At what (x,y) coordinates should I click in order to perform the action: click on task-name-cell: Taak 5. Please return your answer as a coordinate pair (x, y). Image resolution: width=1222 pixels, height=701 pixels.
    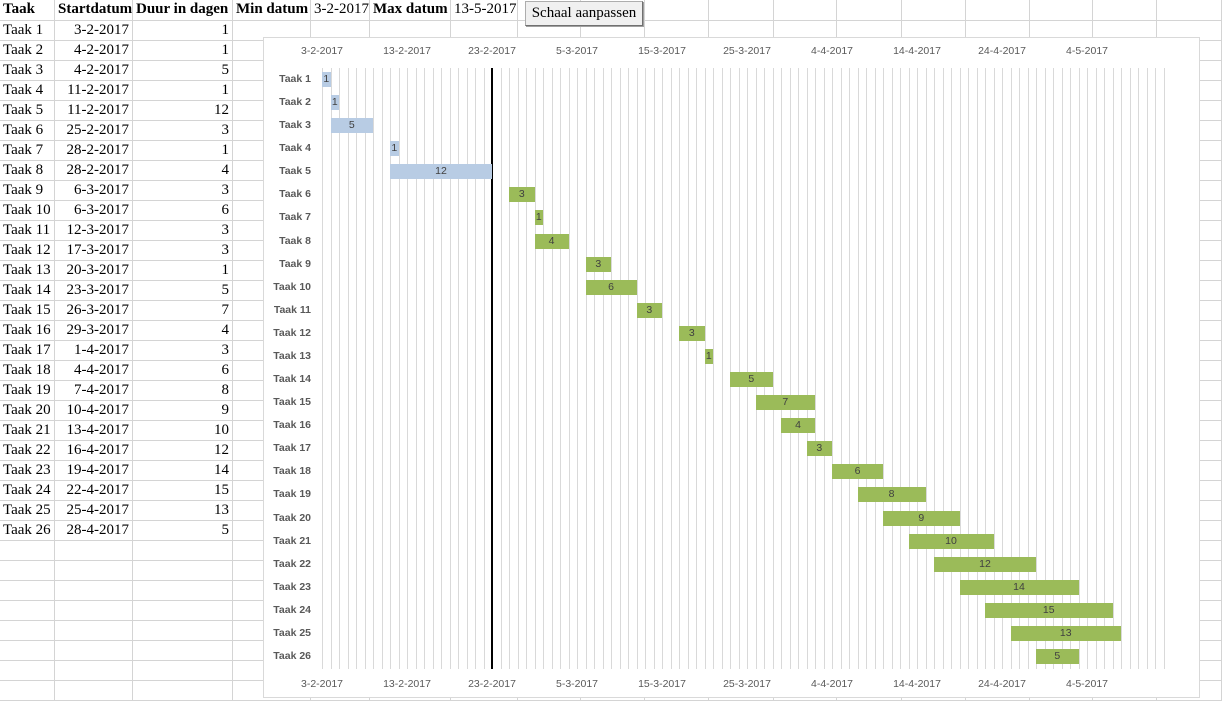
    Looking at the image, I should click on (27, 111).